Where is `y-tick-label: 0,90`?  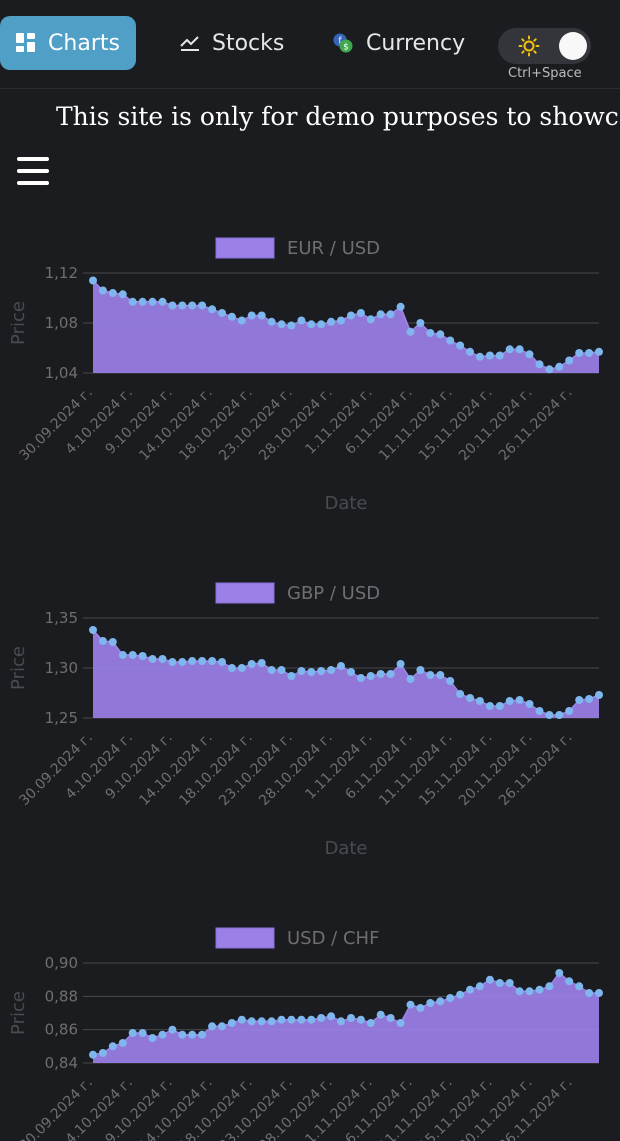 y-tick-label: 0,90 is located at coordinates (61, 963).